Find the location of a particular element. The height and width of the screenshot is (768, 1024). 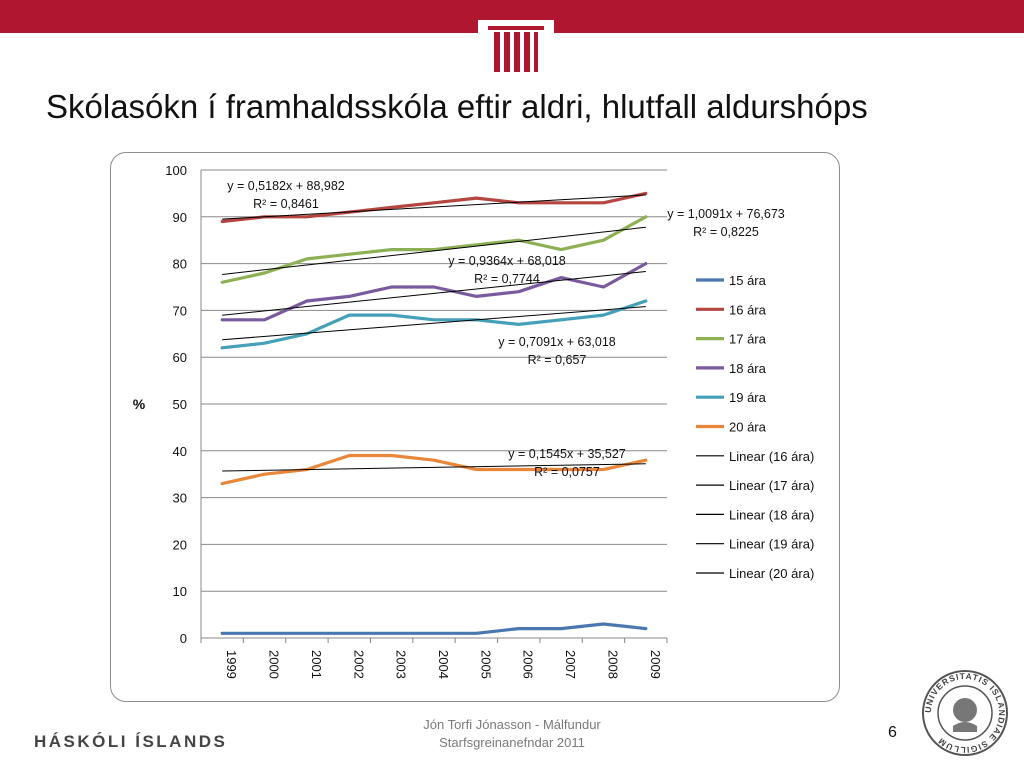

brand-name: HÁSKÓLI ÍSLANDS is located at coordinates (131, 741).